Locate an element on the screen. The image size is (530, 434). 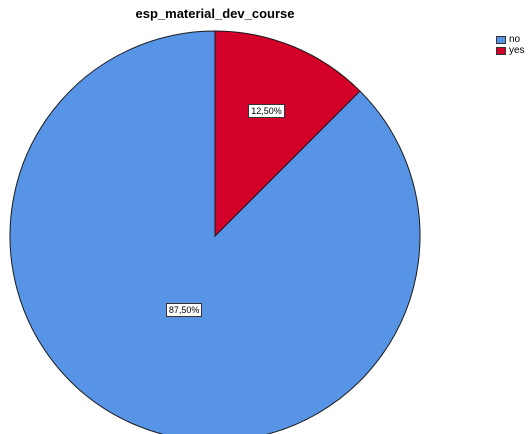
chart-title: esp_material_dev_course is located at coordinates (215, 13).